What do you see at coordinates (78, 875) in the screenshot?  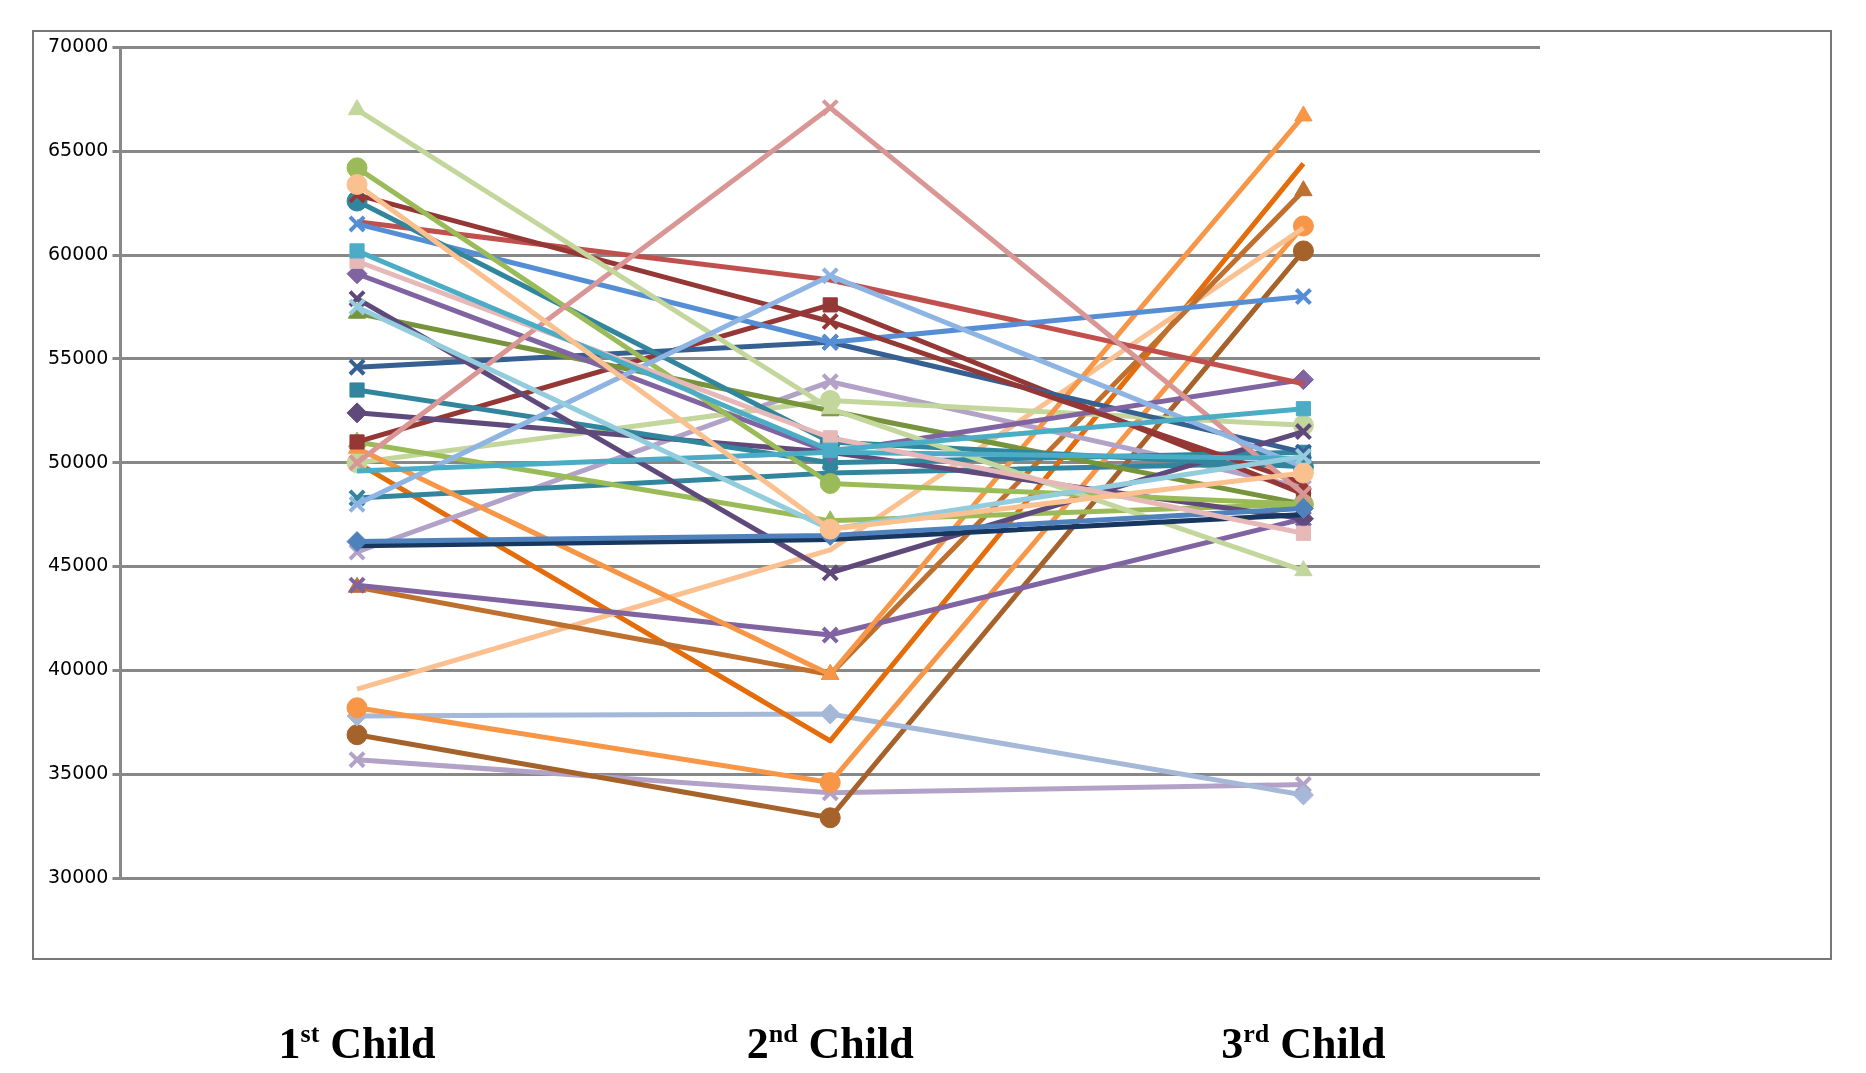 I see `y-tick-label: 30000` at bounding box center [78, 875].